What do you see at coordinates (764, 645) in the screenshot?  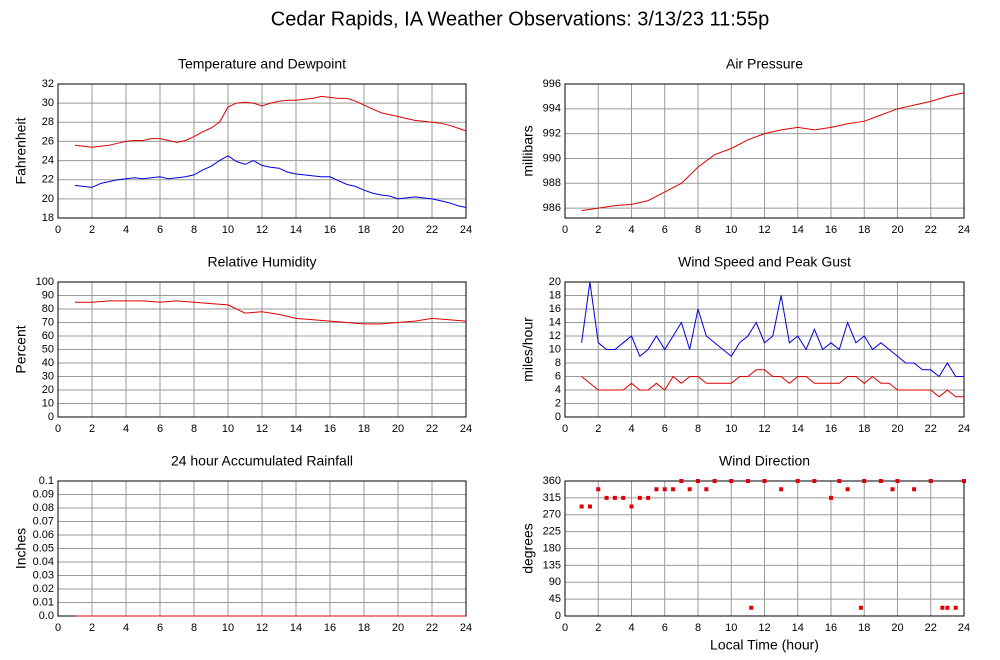 I see `x-axis-label: Local Time (hour)` at bounding box center [764, 645].